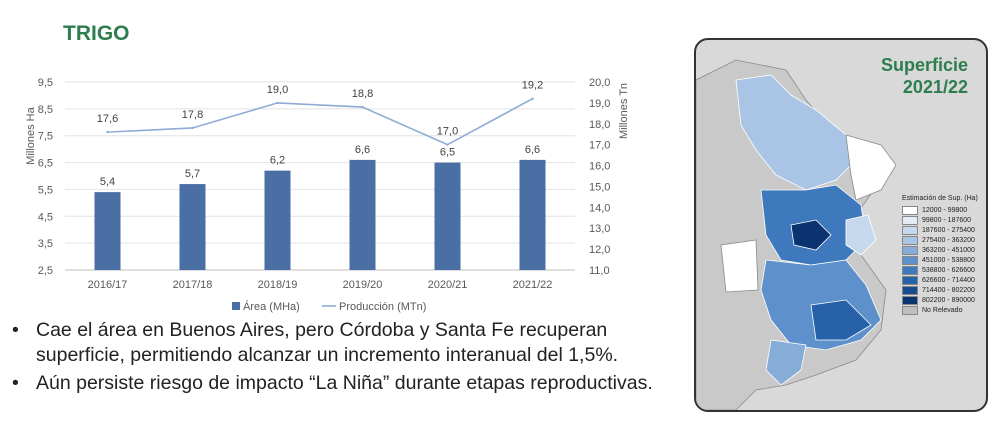  What do you see at coordinates (192, 115) in the screenshot?
I see `line-data-label: 17,8` at bounding box center [192, 115].